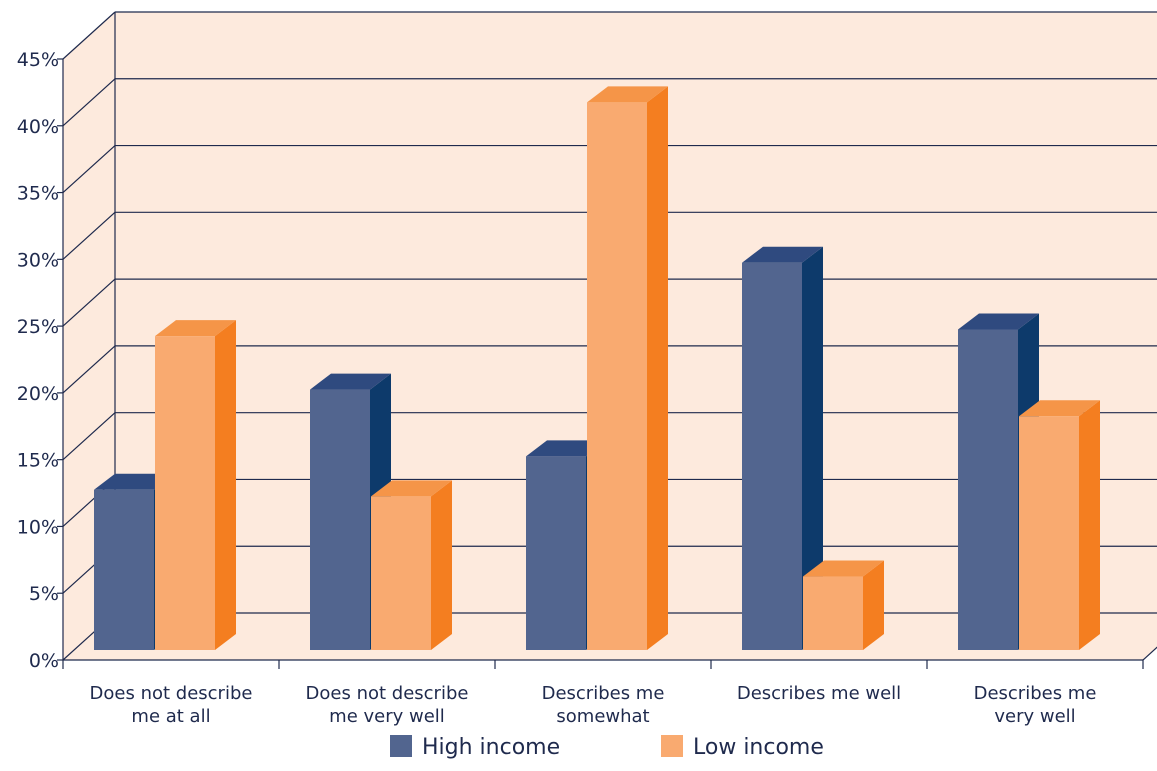  Describe the element at coordinates (38, 527) in the screenshot. I see `y-tick-label: 10%` at that location.